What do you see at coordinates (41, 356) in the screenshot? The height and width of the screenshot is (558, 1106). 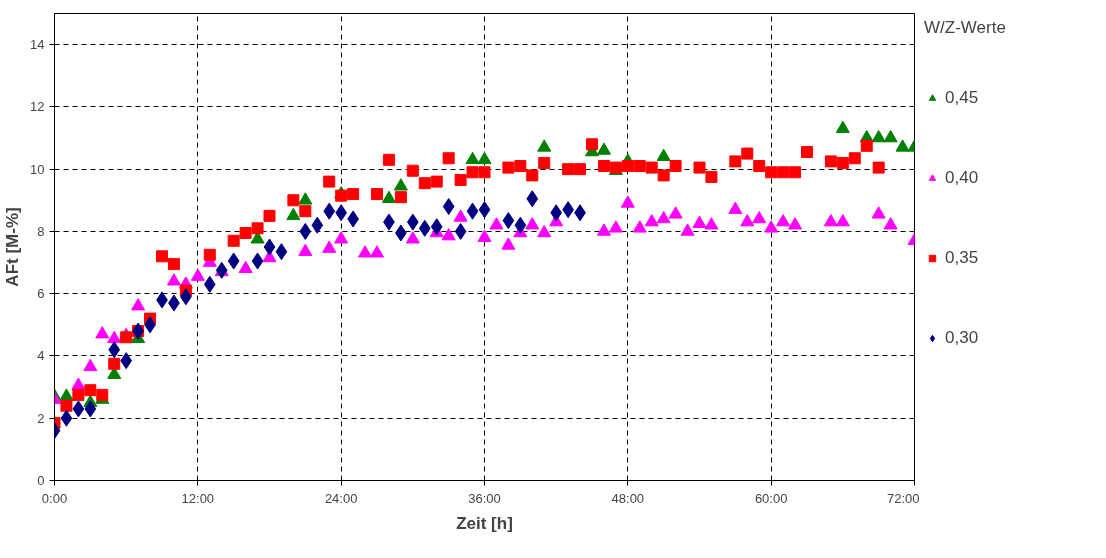 I see `y-tick-label: 4` at bounding box center [41, 356].